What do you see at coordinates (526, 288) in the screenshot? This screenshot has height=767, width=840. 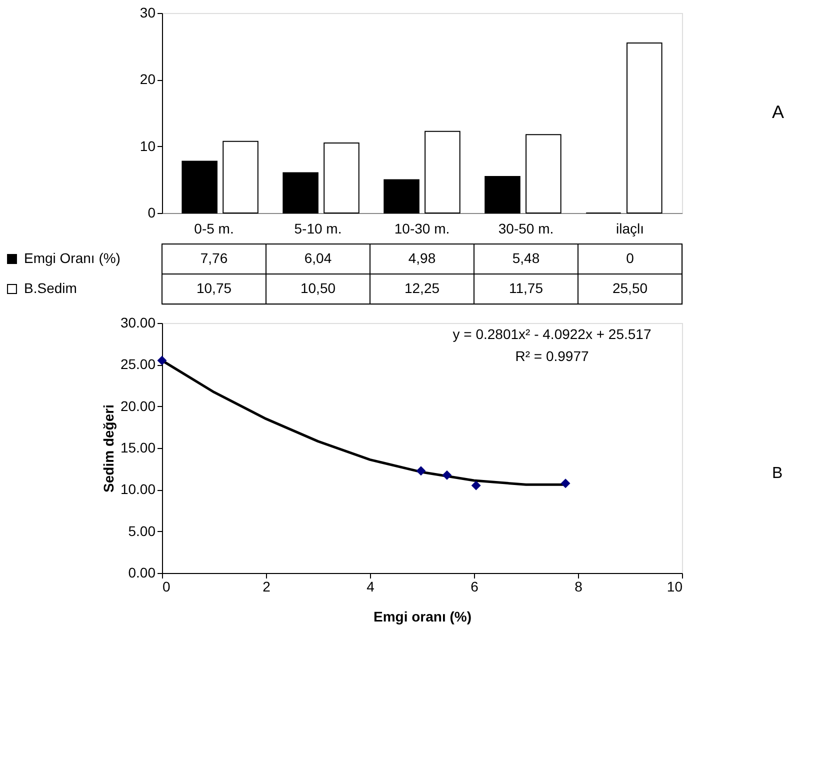 I see `data-label: 11,75` at bounding box center [526, 288].